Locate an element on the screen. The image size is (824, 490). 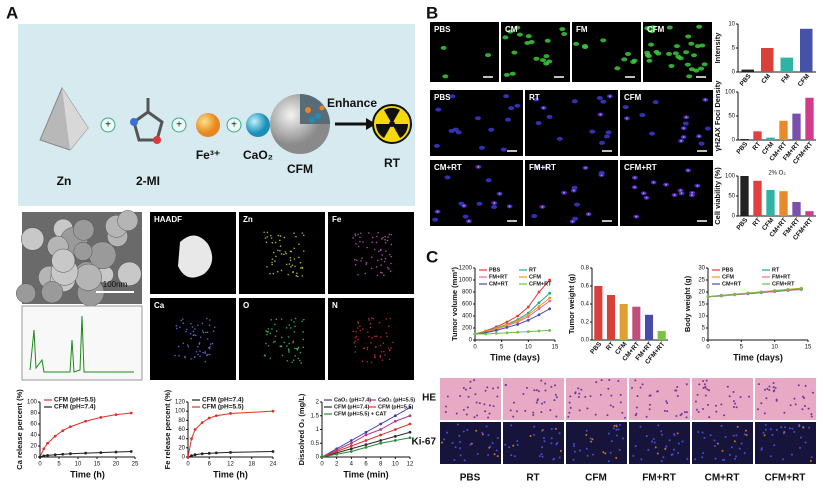
image-label: FM+RT is located at coordinates (542, 167).